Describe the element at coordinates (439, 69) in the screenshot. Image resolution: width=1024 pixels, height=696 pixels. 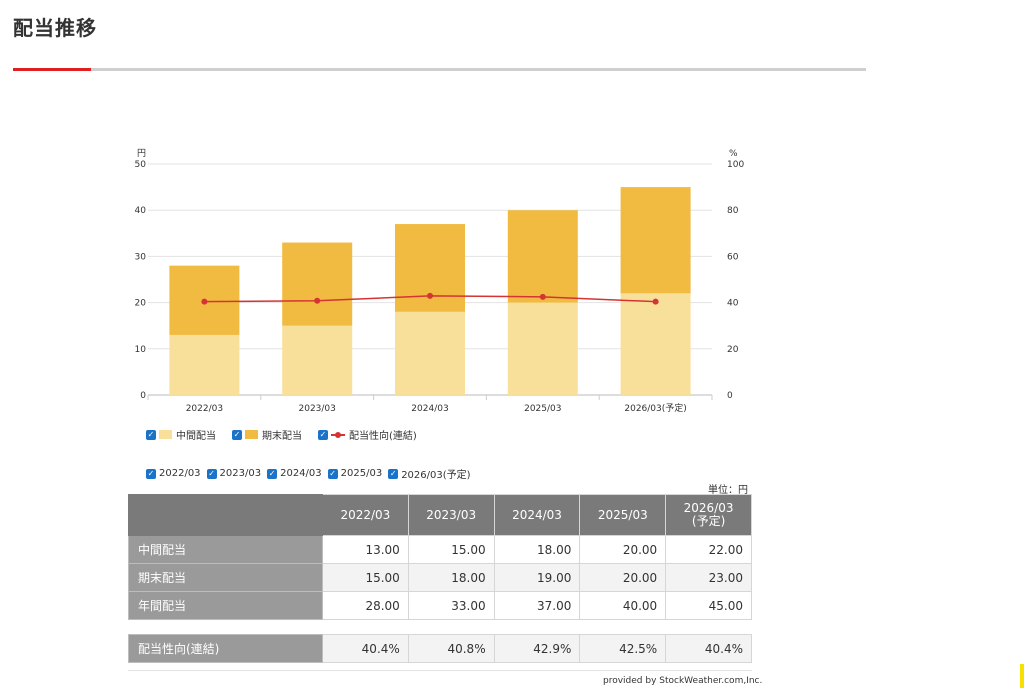
I see `title-divider` at that location.